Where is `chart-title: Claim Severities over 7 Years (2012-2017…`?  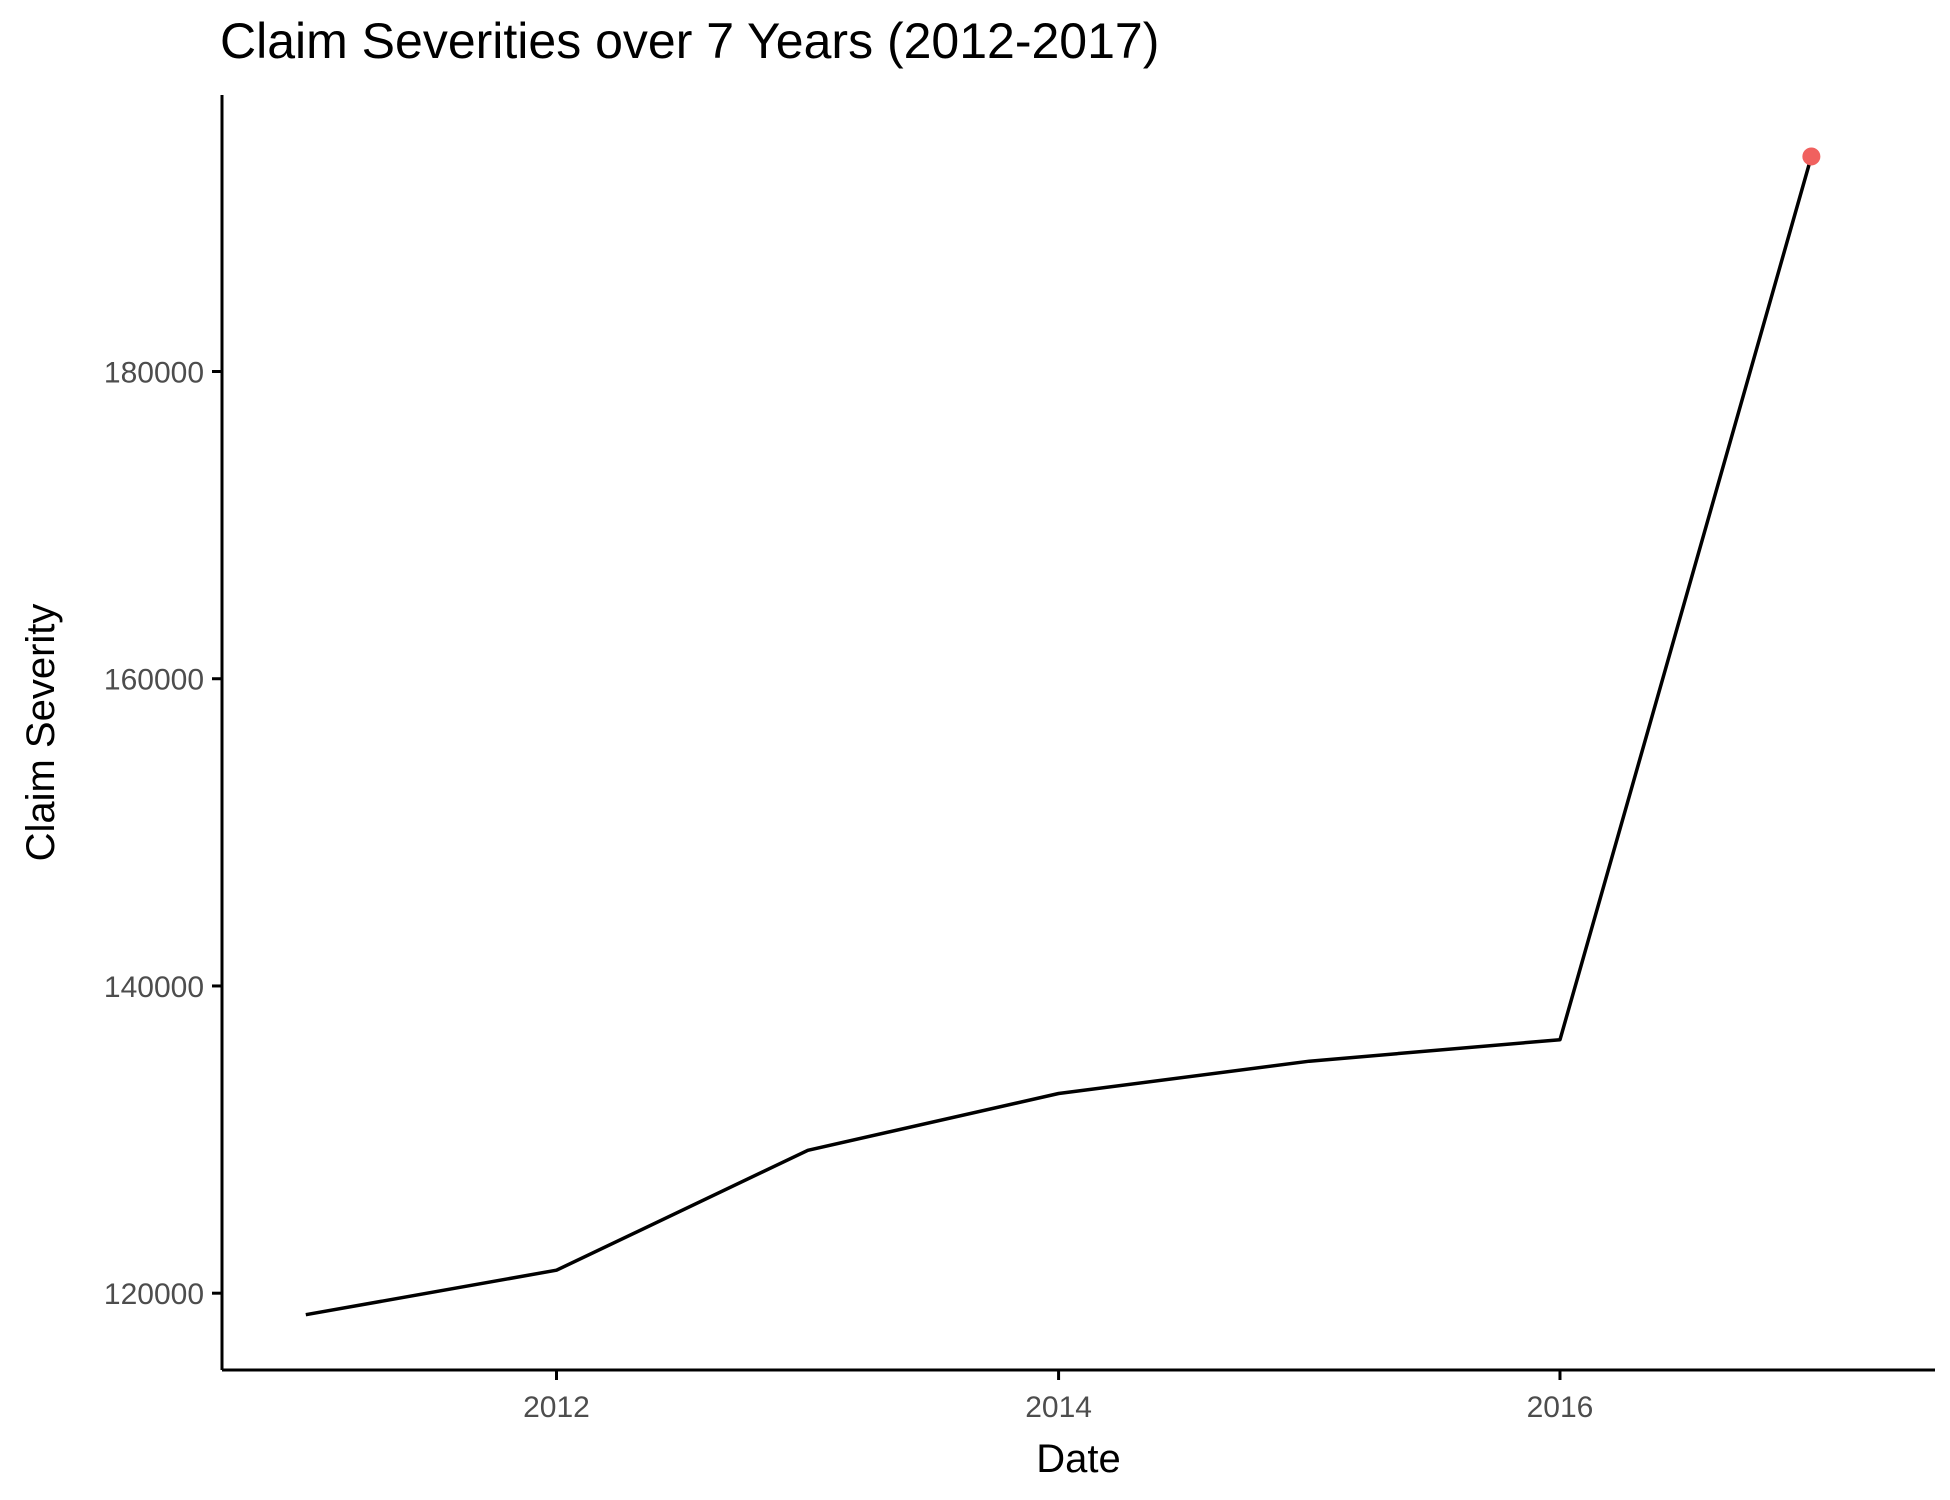
chart-title: Claim Severities over 7 Years (2012-2017… is located at coordinates (690, 41).